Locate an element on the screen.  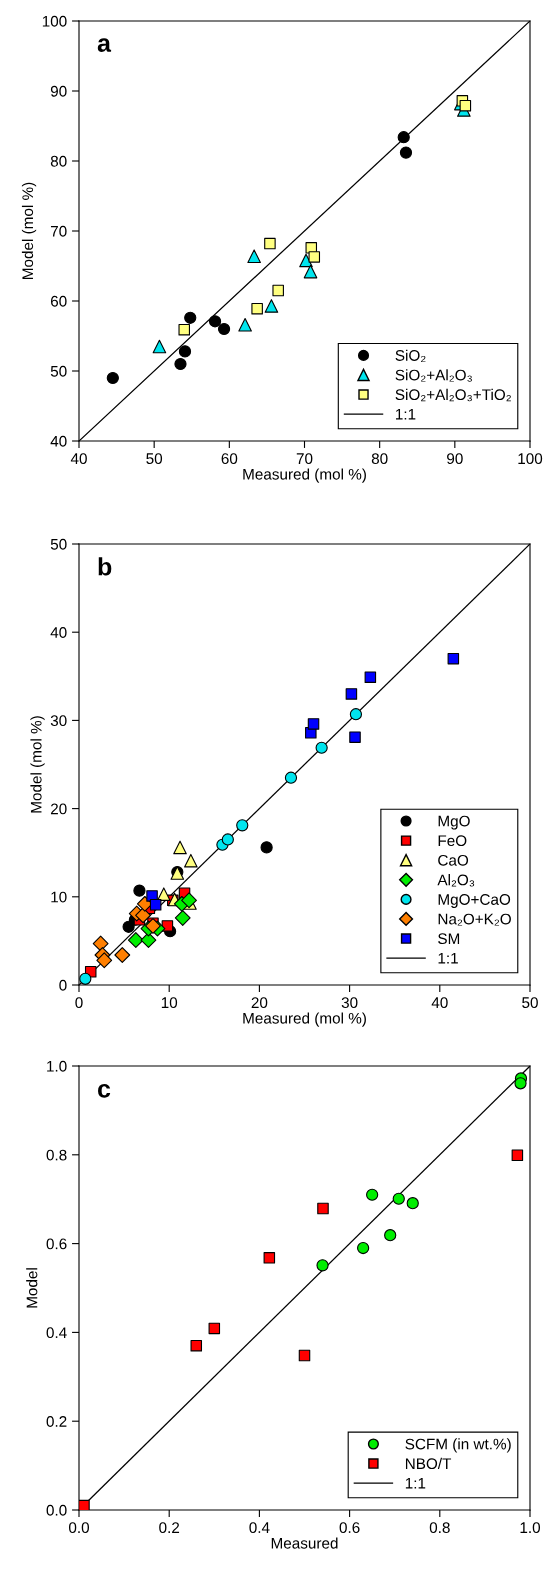
y-tick-label: 80 is located at coordinates (58, 161).